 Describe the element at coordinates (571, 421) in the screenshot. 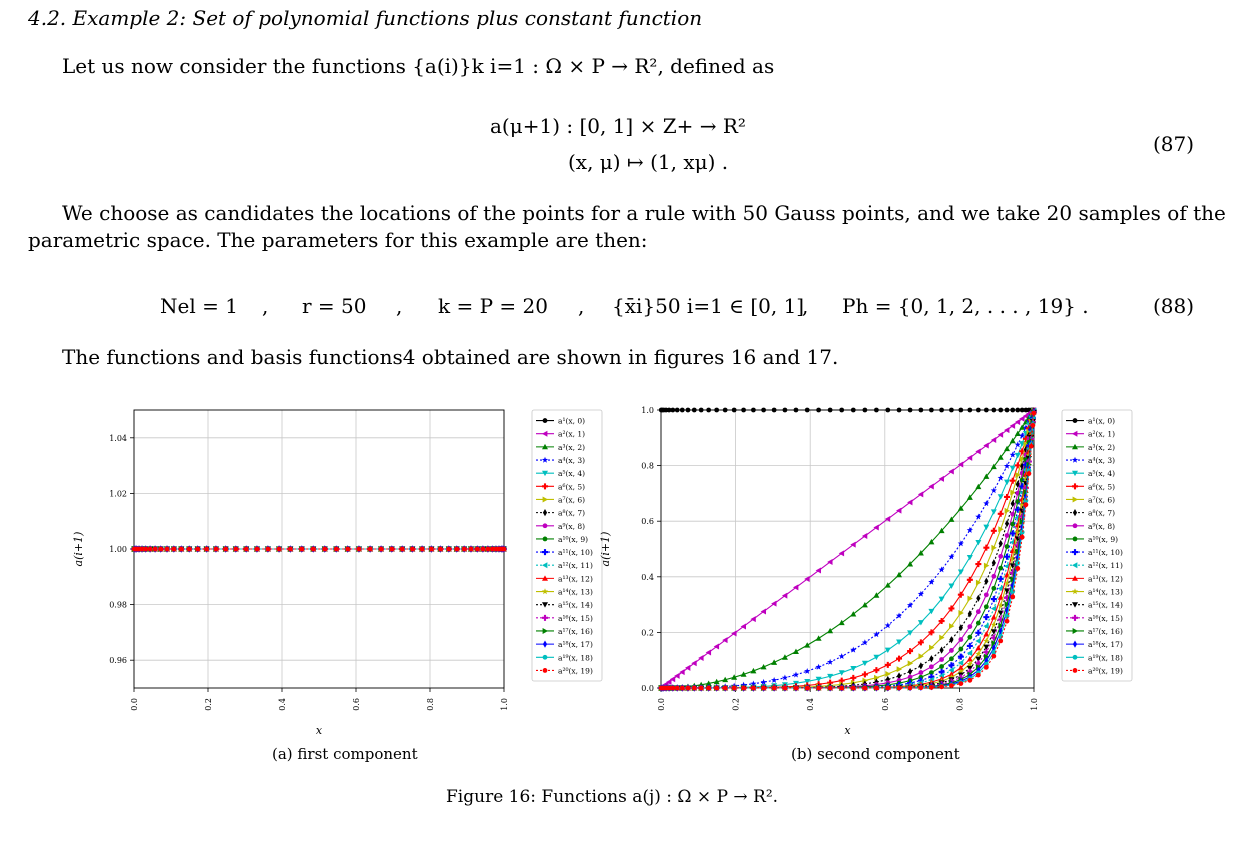

I see `legend-label: a¹(x, 0)` at that location.